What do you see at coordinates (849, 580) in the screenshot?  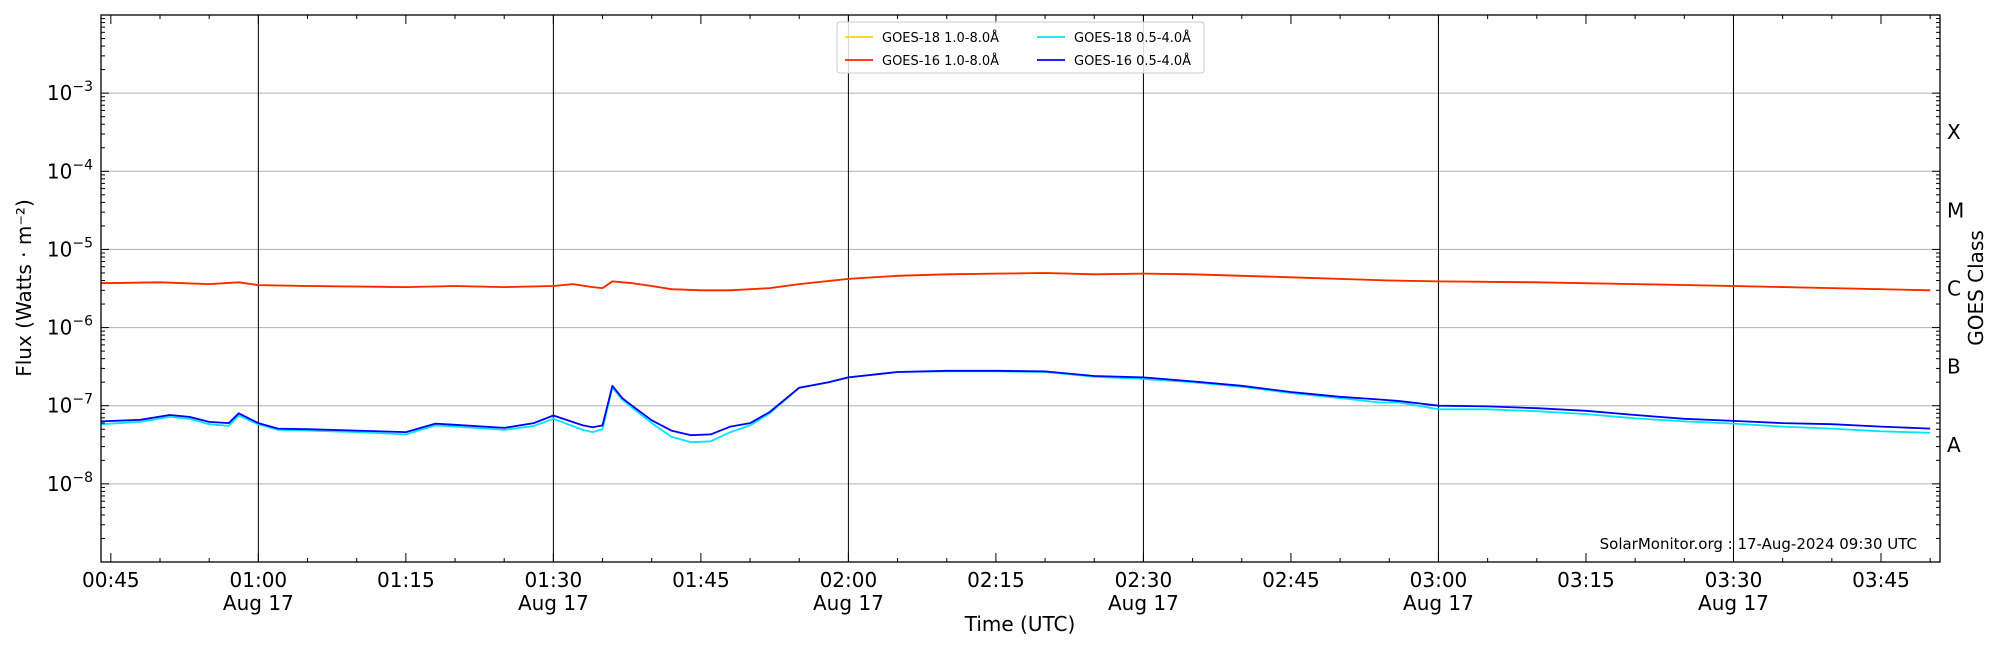 I see `x-tick-label: 02:00` at bounding box center [849, 580].